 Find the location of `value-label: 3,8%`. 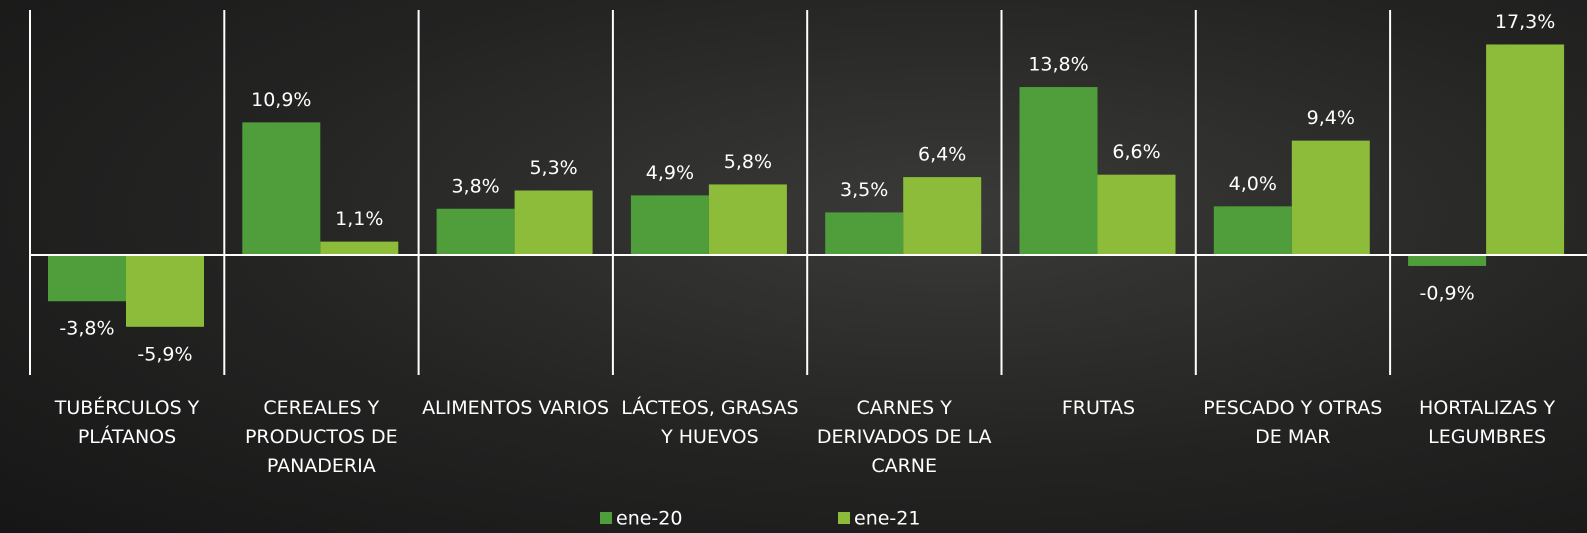

value-label: 3,8% is located at coordinates (475, 186).